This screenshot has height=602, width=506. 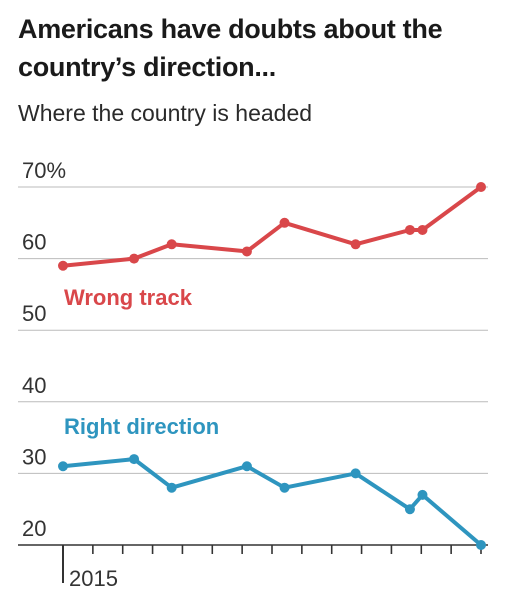 I want to click on series-label-wrong-track: Wrong track, so click(x=128, y=297).